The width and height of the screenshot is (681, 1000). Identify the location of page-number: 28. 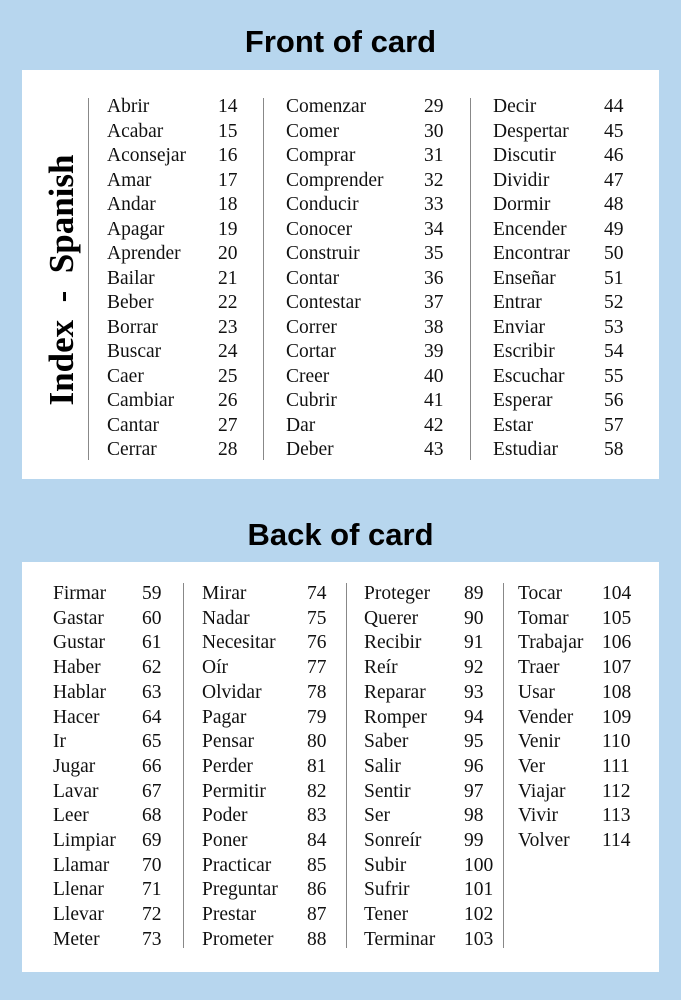
(228, 449).